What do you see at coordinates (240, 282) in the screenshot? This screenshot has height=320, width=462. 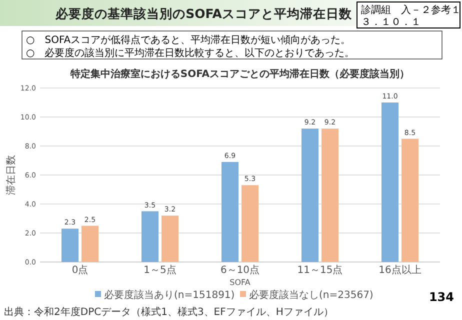 I see `x-axis-title: SOFA` at bounding box center [240, 282].